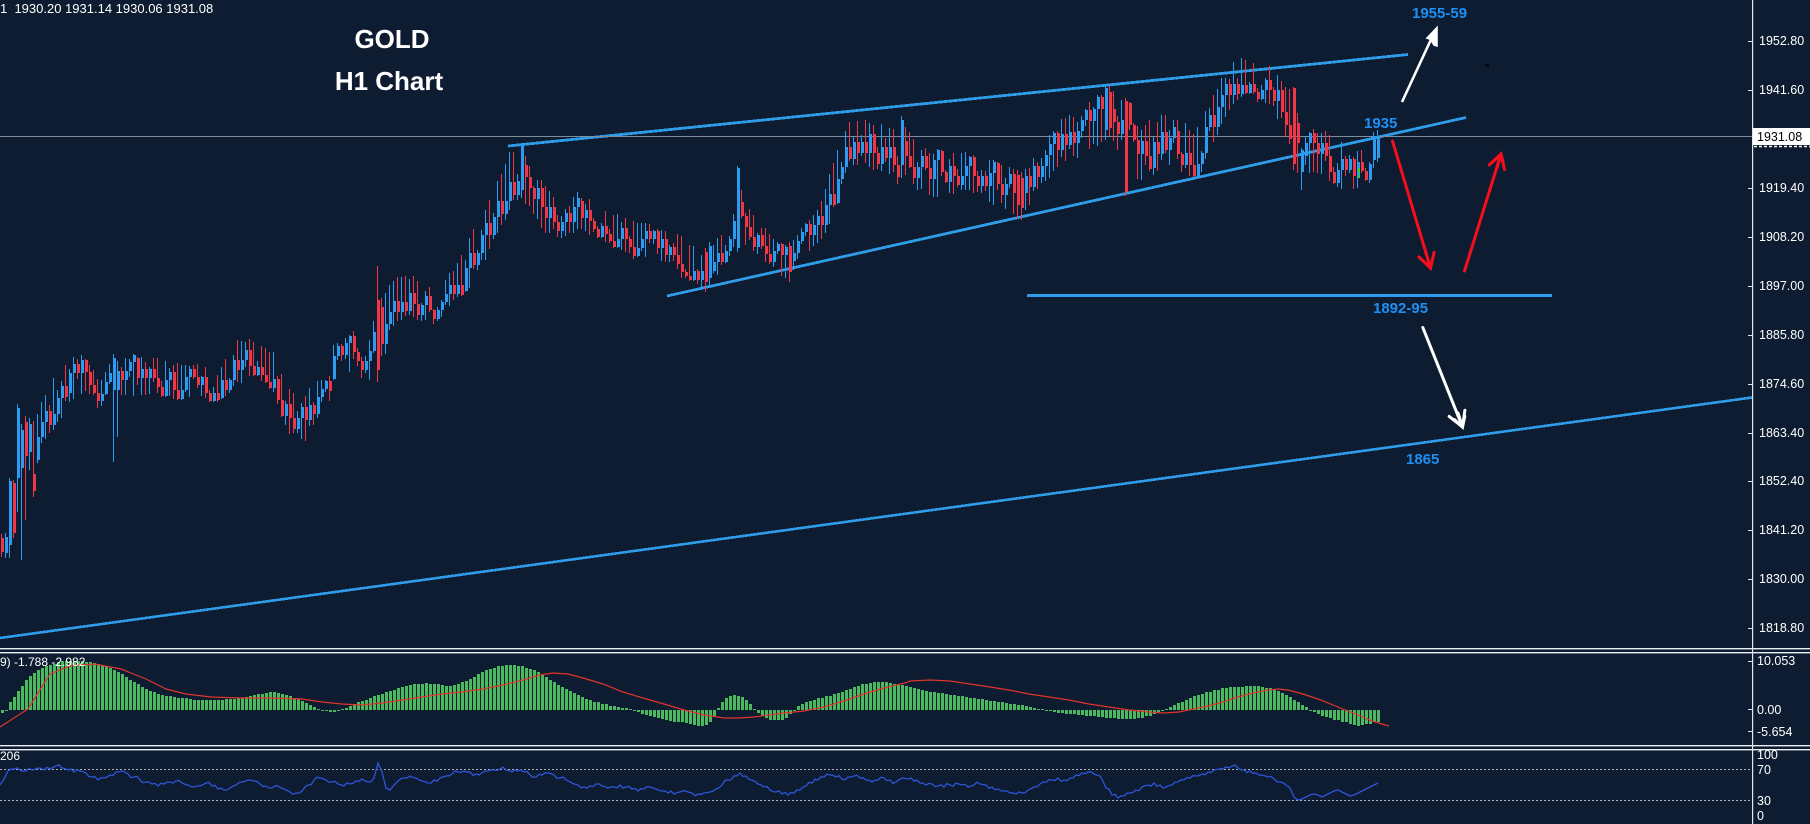  Describe the element at coordinates (391, 39) in the screenshot. I see `svg-text: GOLD` at that location.